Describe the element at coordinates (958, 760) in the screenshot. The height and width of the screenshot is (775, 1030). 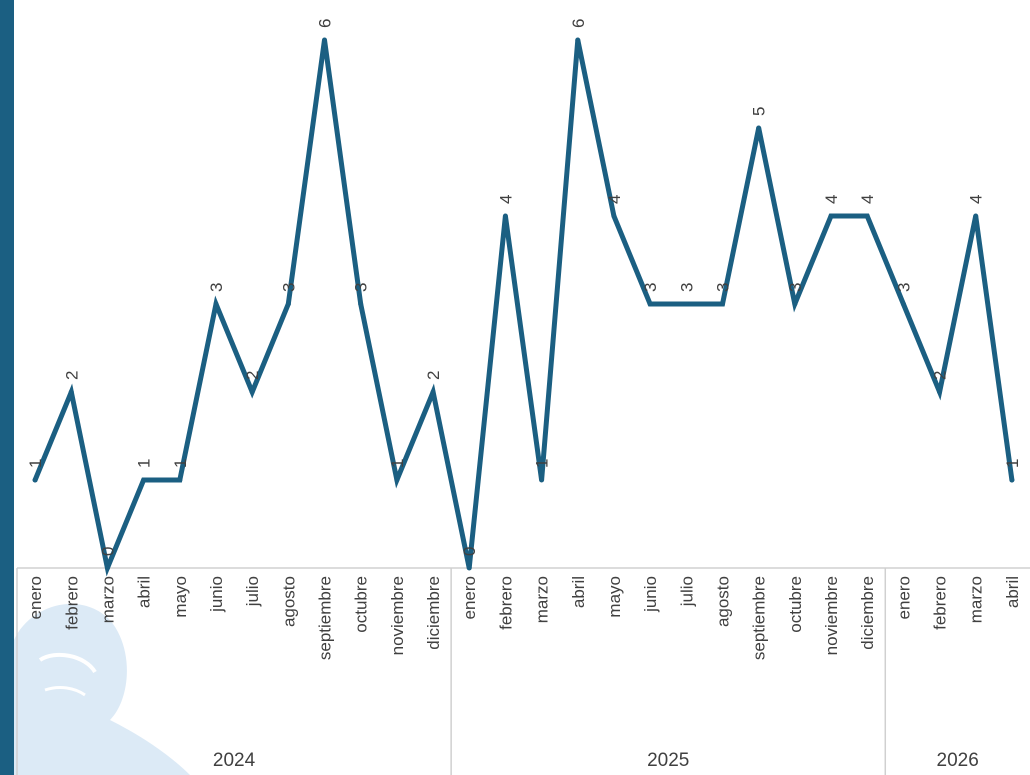
I see `year-label: 2026` at that location.